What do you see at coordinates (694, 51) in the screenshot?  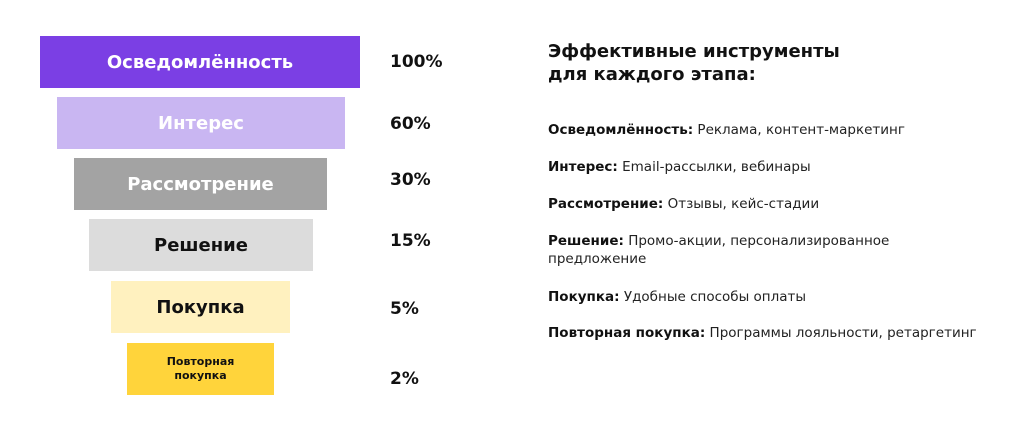 I see `tools-title-line: Эффективные инструменты` at bounding box center [694, 51].